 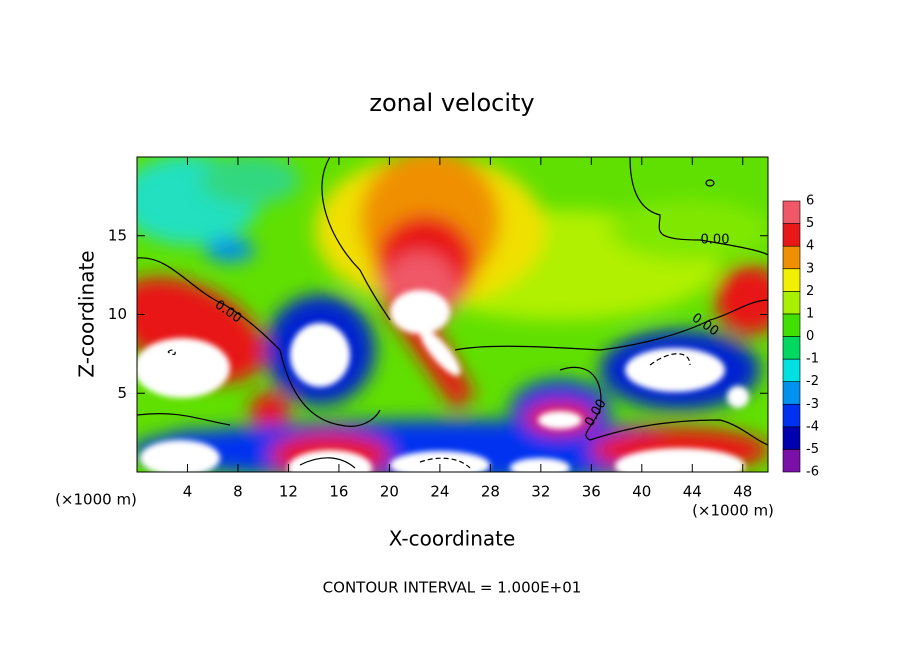 What do you see at coordinates (117, 314) in the screenshot?
I see `y-tick-label: 10` at bounding box center [117, 314].